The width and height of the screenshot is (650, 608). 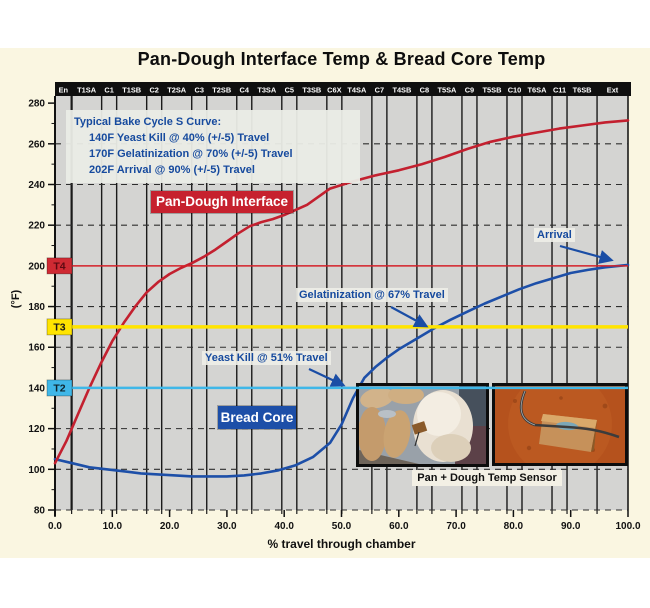 What do you see at coordinates (36, 348) in the screenshot?
I see `y-tick-label: 160` at bounding box center [36, 348].